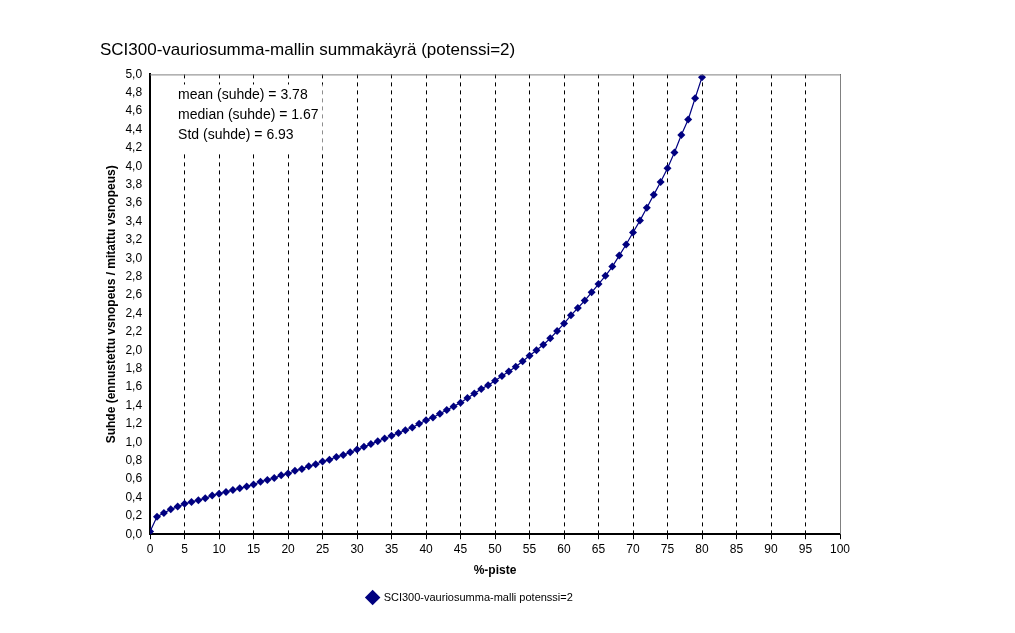  I want to click on y-tick-label: 2,0, so click(134, 349).